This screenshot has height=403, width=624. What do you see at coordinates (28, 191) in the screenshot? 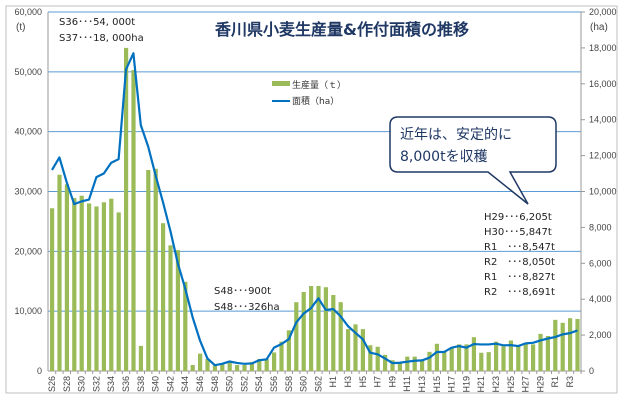
I see `left-axis-ticks: 0 10,000 20,000 30,000 40,000 50,000 60,000` at bounding box center [28, 191].